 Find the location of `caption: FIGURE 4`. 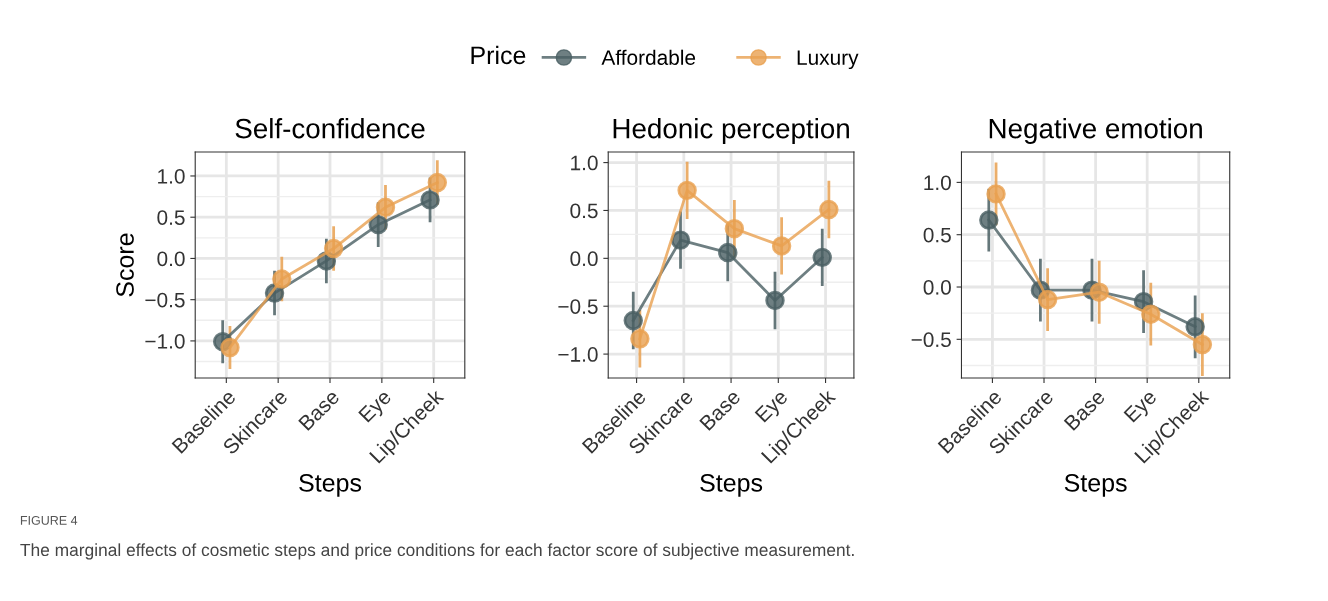

caption: FIGURE 4 is located at coordinates (49, 520).